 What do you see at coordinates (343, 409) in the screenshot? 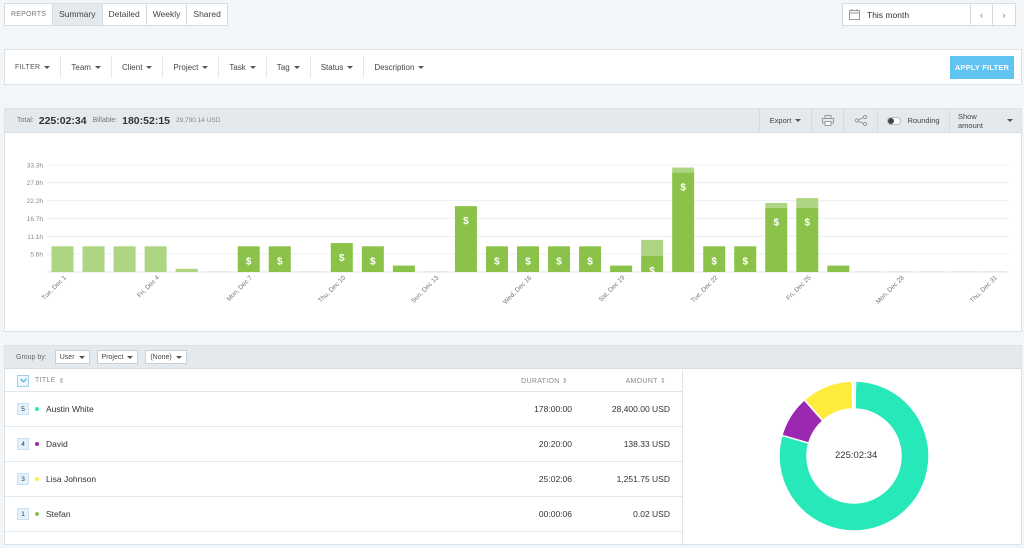
I see `table-row: 5 Austin White 178:00:00 28,400.00 USD` at bounding box center [343, 409].